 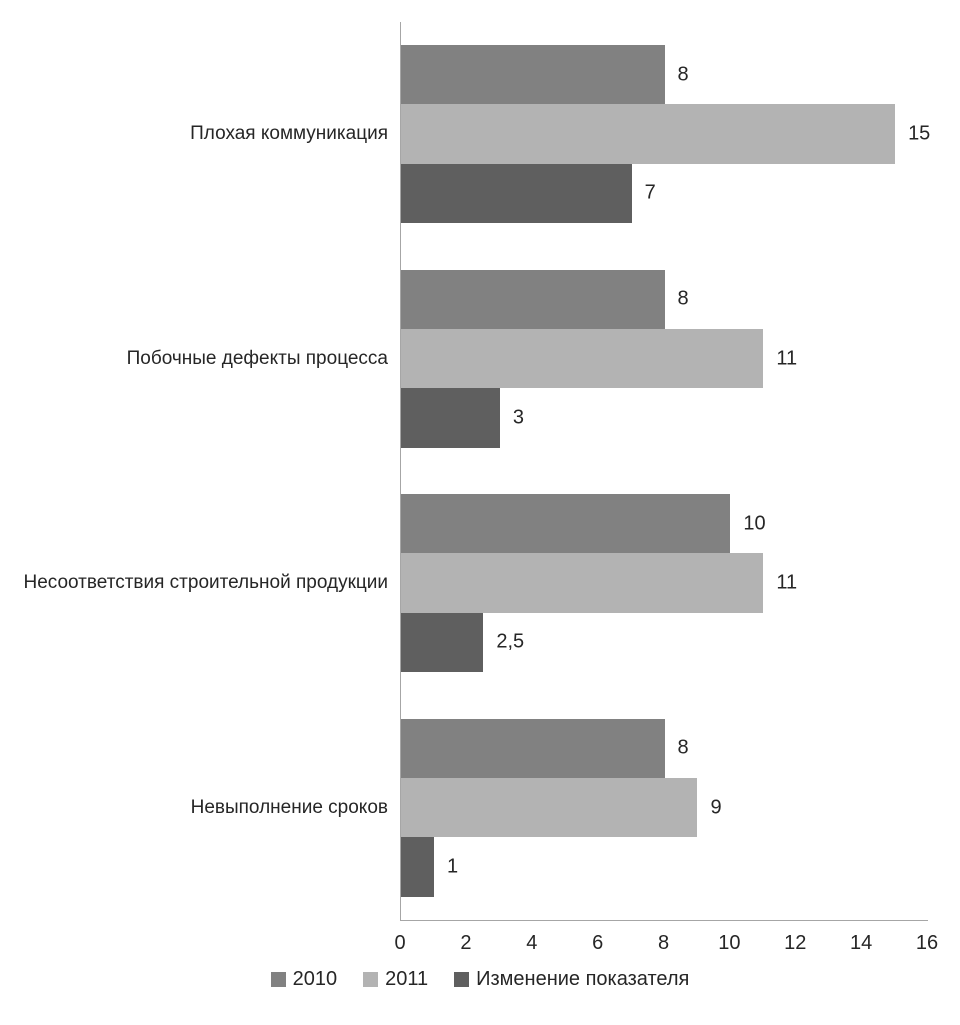 I want to click on x-tick-label: 12, so click(x=795, y=943).